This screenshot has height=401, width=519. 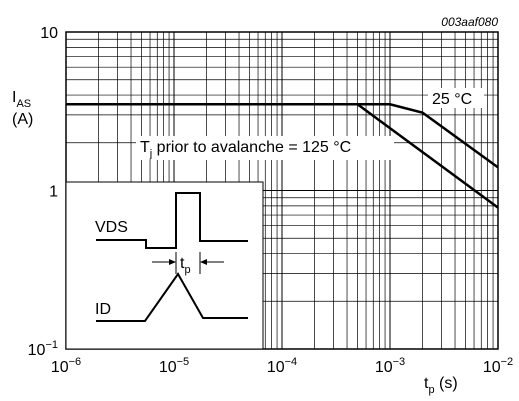 I want to click on y-tick-label: 10−1, so click(x=43, y=349).